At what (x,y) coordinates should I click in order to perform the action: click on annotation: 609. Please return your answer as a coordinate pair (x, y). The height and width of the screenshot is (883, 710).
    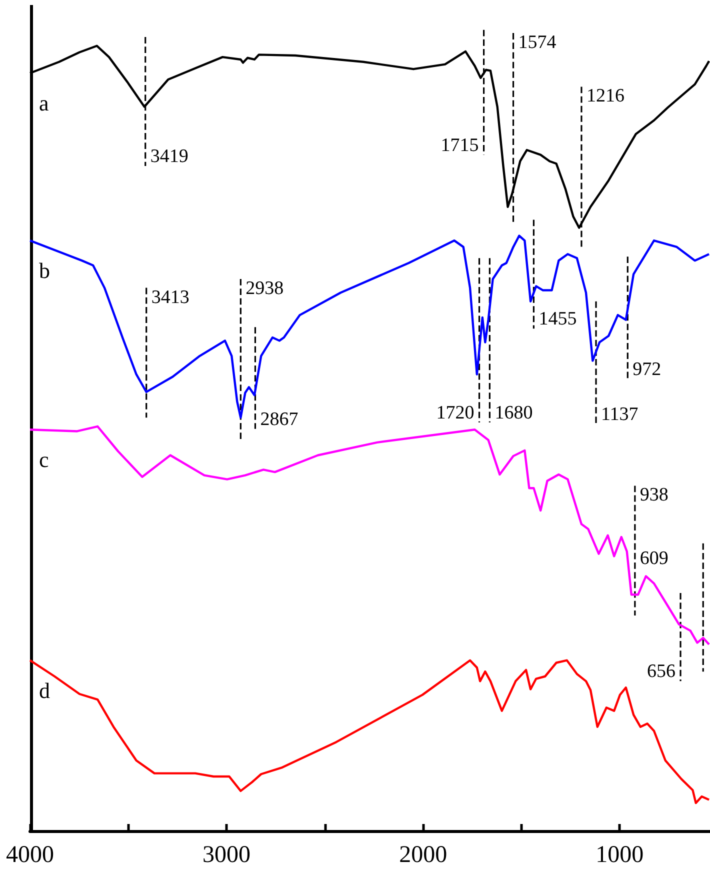
    Looking at the image, I should click on (654, 558).